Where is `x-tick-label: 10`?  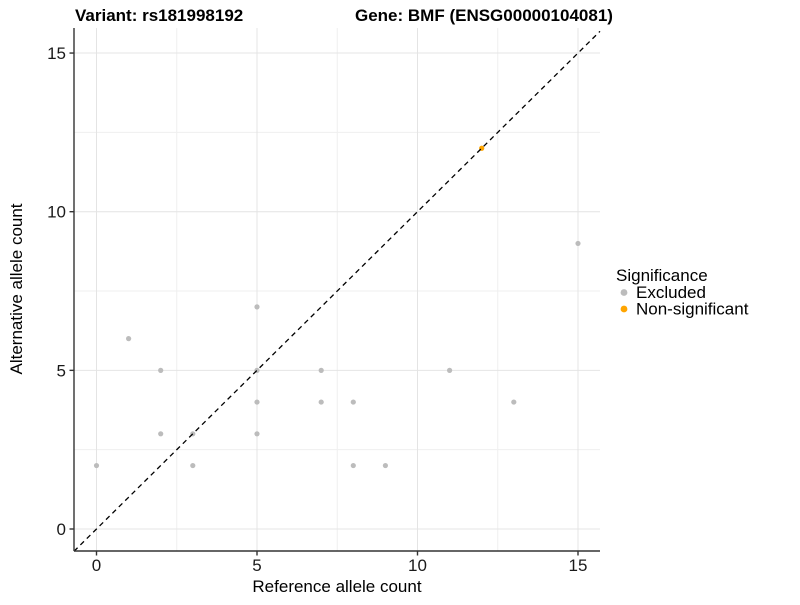
x-tick-label: 10 is located at coordinates (417, 565).